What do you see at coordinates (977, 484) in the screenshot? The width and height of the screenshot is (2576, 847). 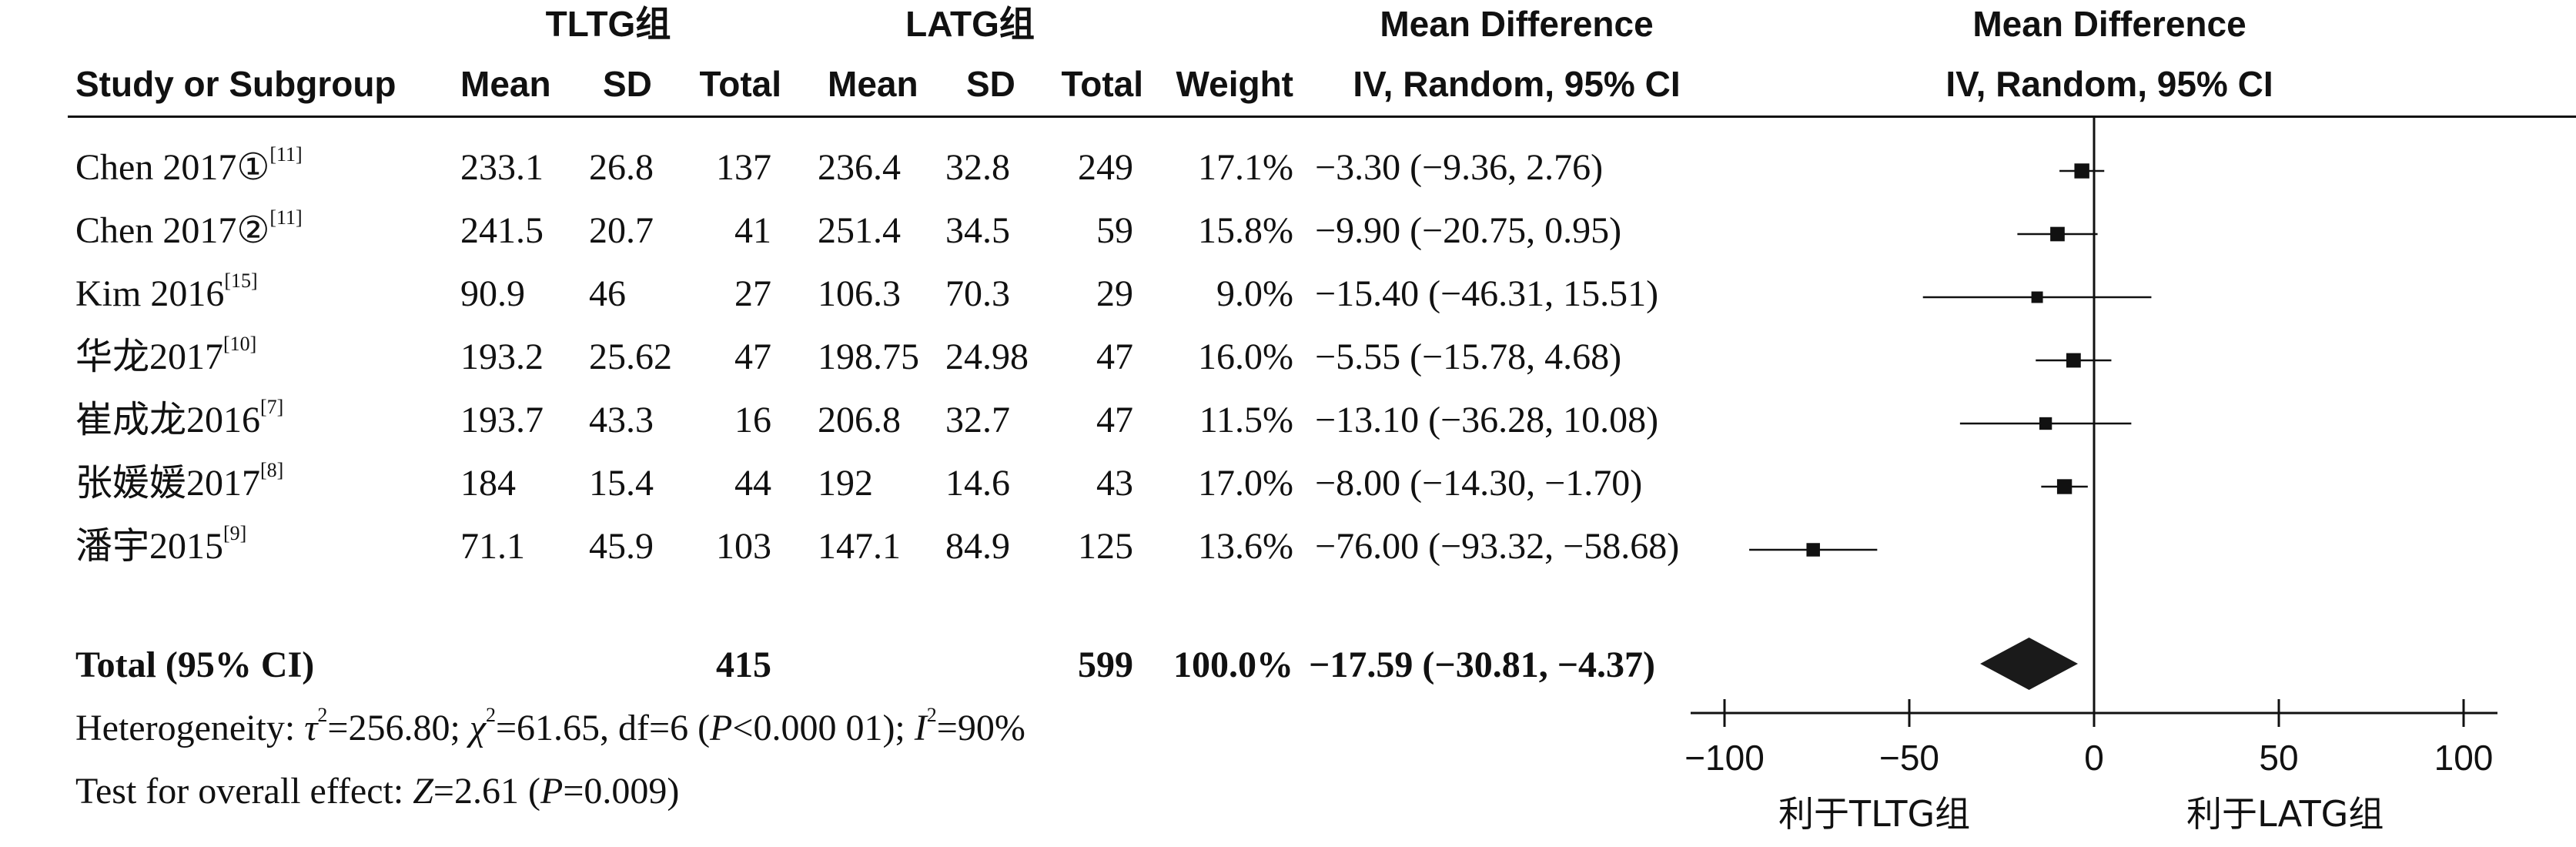 I see `sd2-cell: 14.6` at bounding box center [977, 484].